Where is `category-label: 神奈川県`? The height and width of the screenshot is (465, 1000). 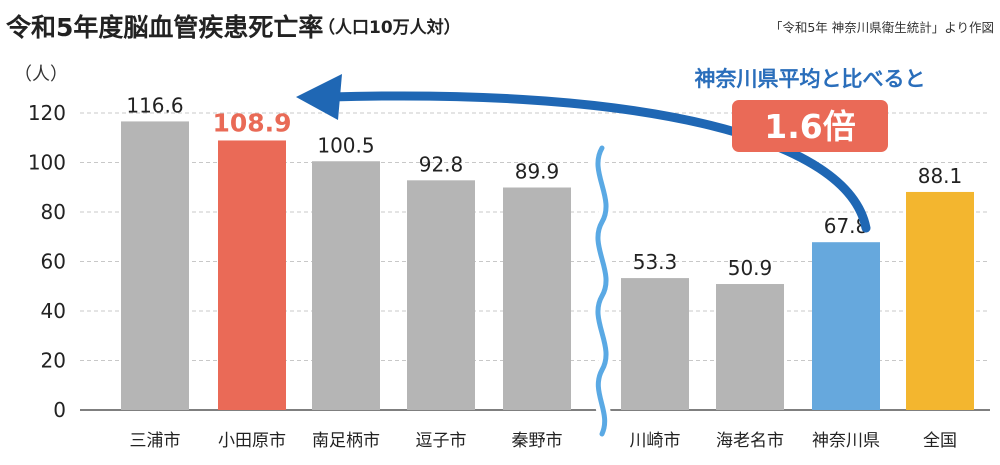
category-label: 神奈川県 is located at coordinates (846, 441).